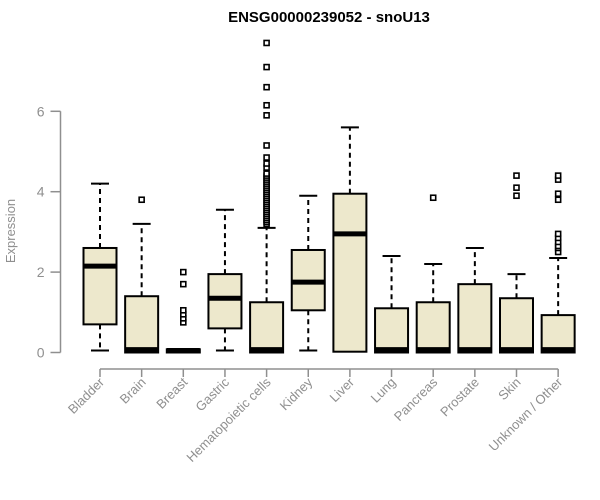 The height and width of the screenshot is (500, 600). I want to click on x-axis-label-skin: Skin, so click(509, 389).